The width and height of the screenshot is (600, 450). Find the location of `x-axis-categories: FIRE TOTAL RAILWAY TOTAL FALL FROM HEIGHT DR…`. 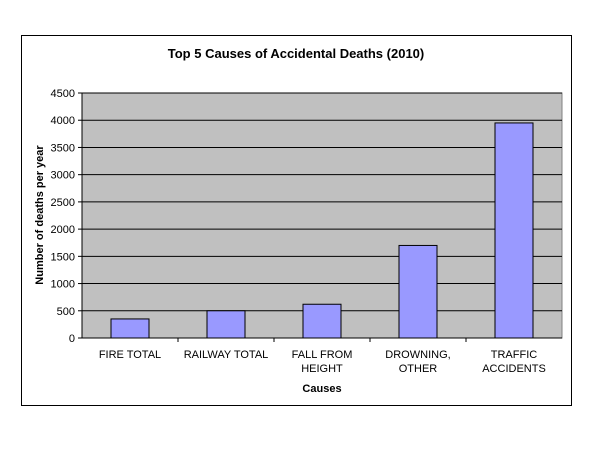

x-axis-categories: FIRE TOTAL RAILWAY TOTAL FALL FROM HEIGHT DR… is located at coordinates (322, 356).